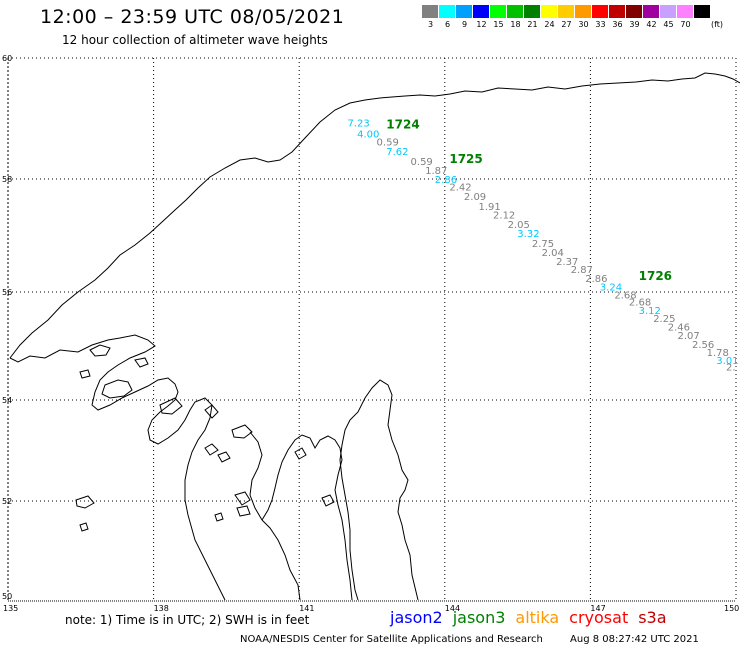  What do you see at coordinates (703, 345) in the screenshot?
I see `wave-height-value: 2.56` at bounding box center [703, 345].